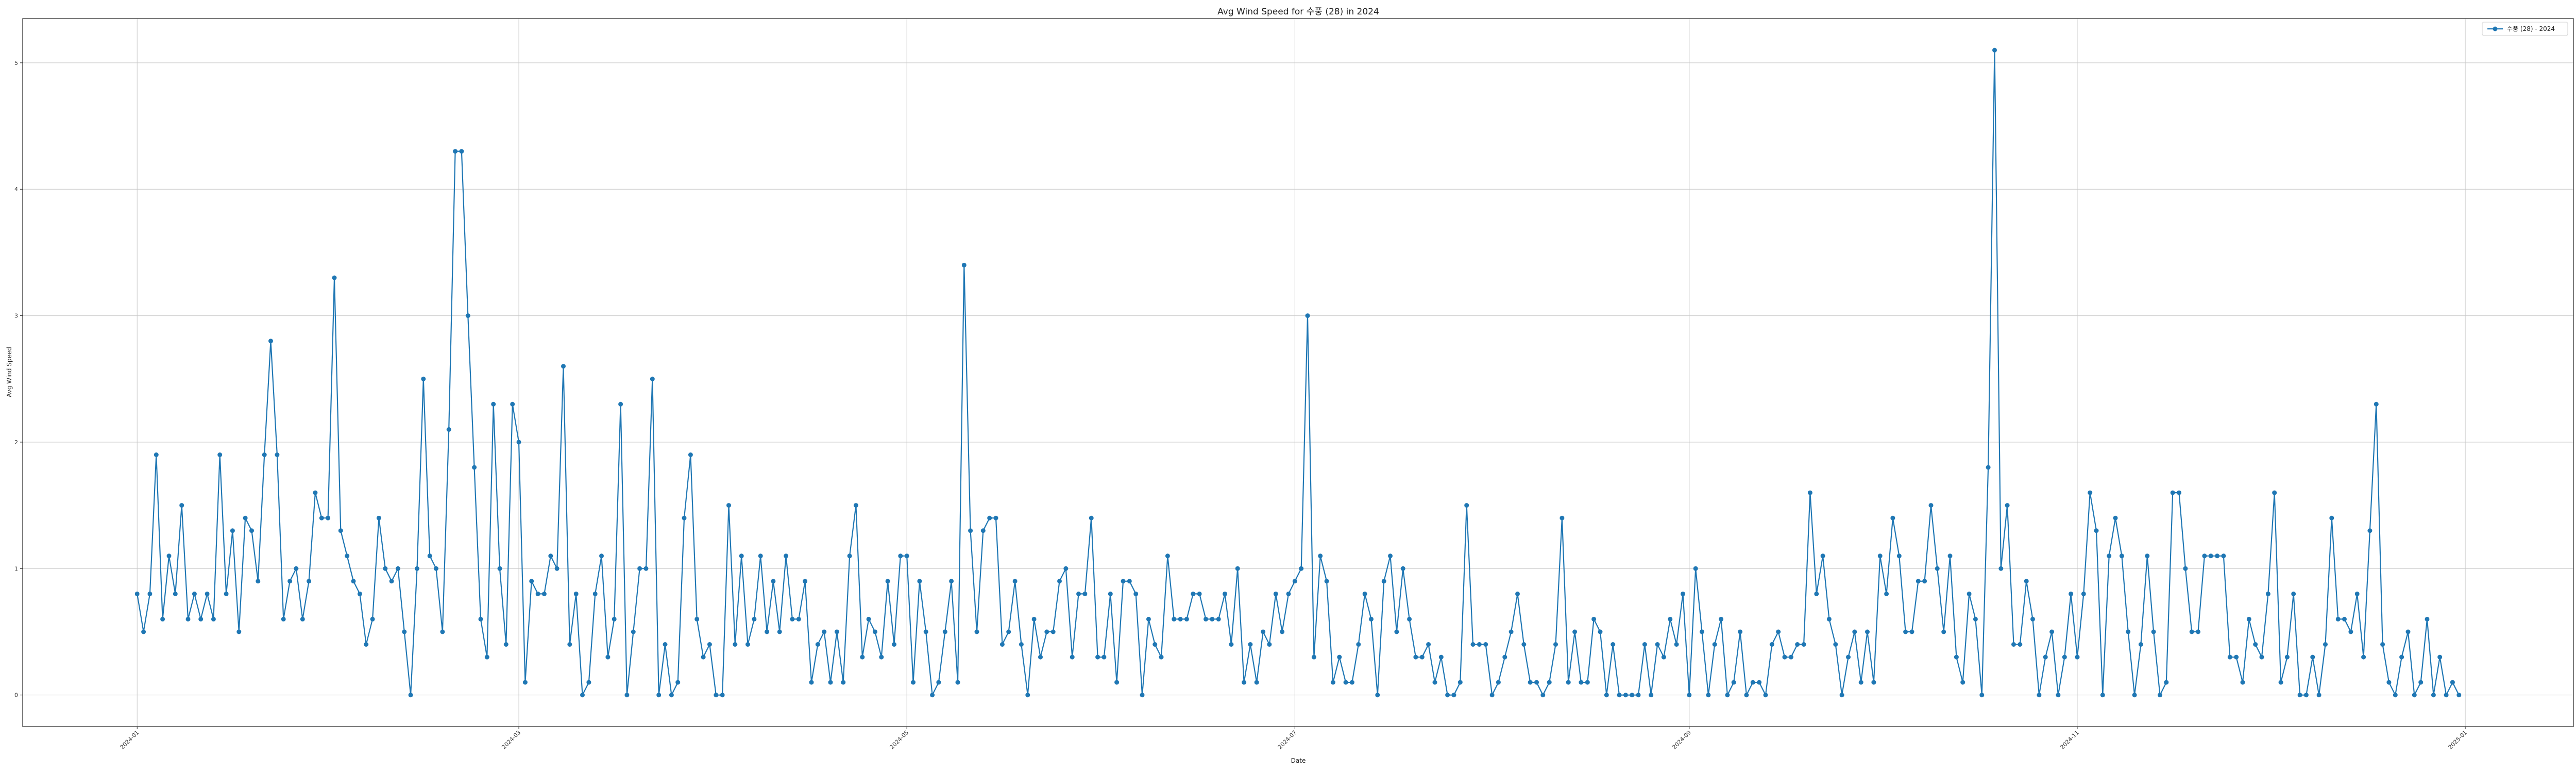  What do you see at coordinates (16, 316) in the screenshot?
I see `y-tick-label: 3` at bounding box center [16, 316].